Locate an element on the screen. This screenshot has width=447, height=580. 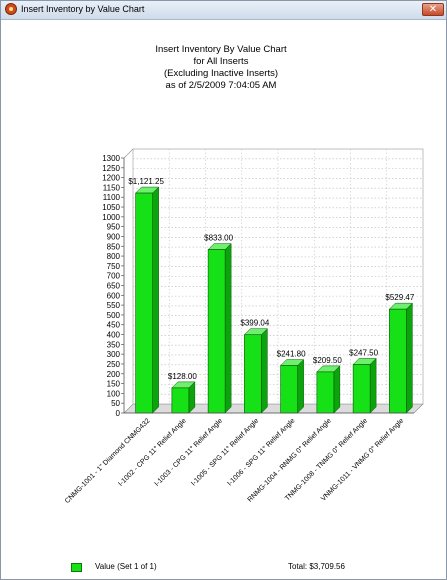
y-tick-label: 1300 is located at coordinates (111, 158).